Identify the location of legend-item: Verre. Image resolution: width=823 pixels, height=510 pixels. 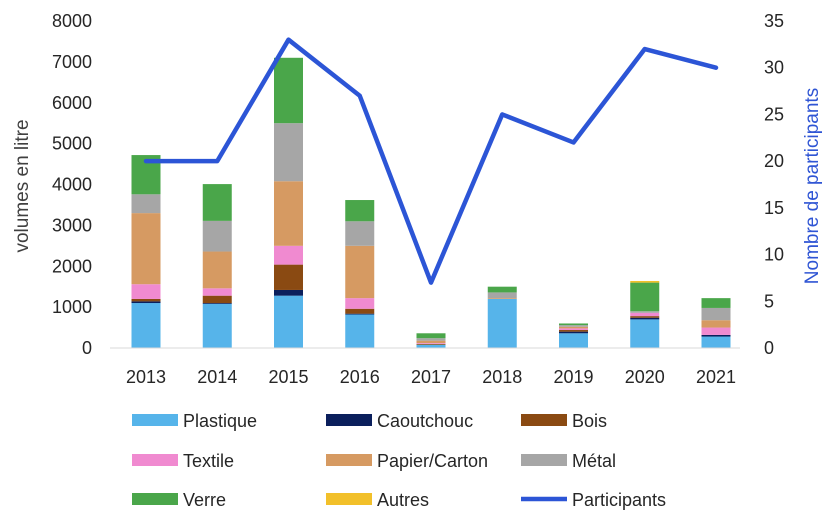
(179, 500).